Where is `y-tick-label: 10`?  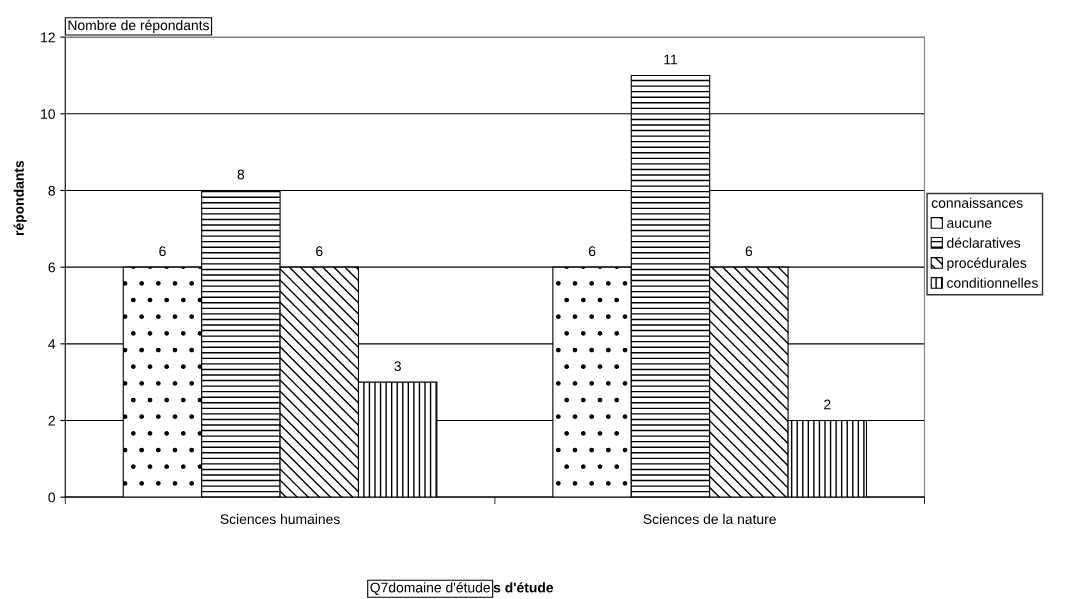 y-tick-label: 10 is located at coordinates (48, 114).